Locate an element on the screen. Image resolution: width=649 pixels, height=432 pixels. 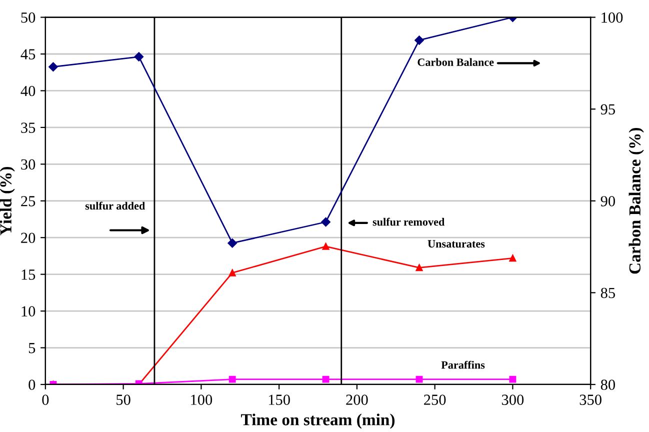
y-tick-label: 50 is located at coordinates (28, 17).